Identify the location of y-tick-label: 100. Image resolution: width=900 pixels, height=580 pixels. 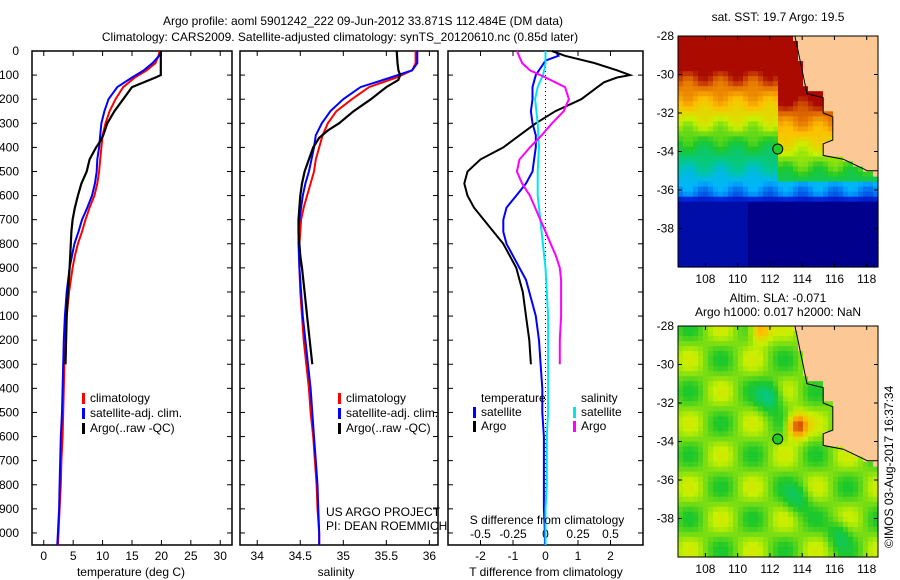
(9, 75).